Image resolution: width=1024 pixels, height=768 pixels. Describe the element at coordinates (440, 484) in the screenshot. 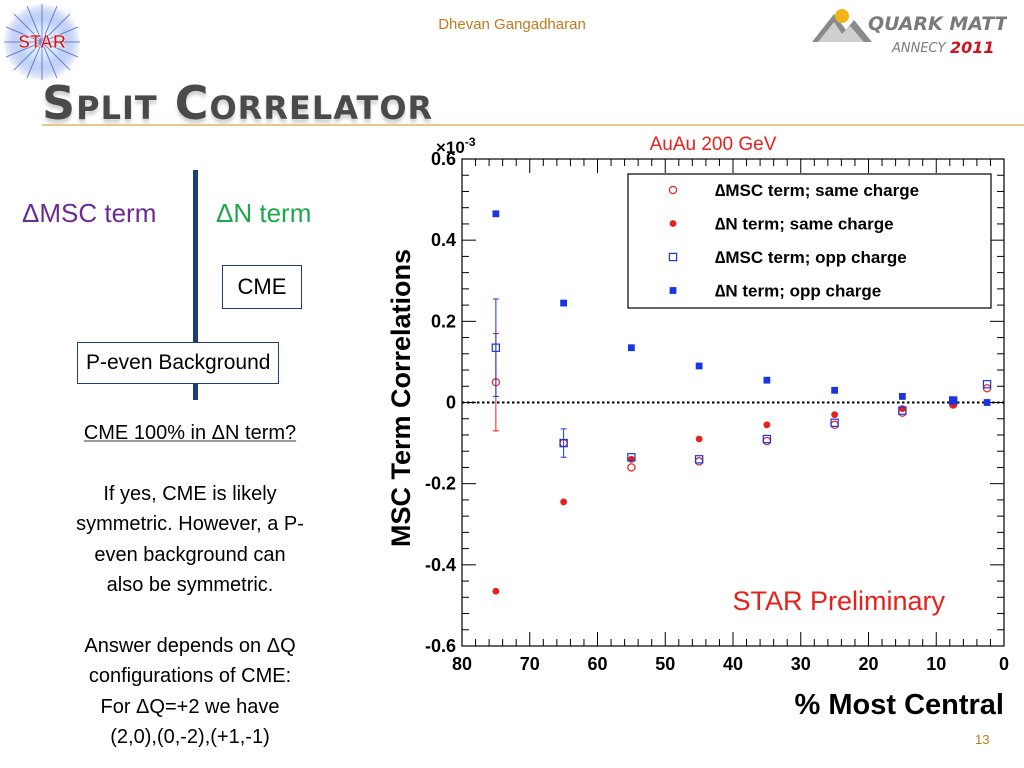

I see `y-tick-label: -0.2` at that location.